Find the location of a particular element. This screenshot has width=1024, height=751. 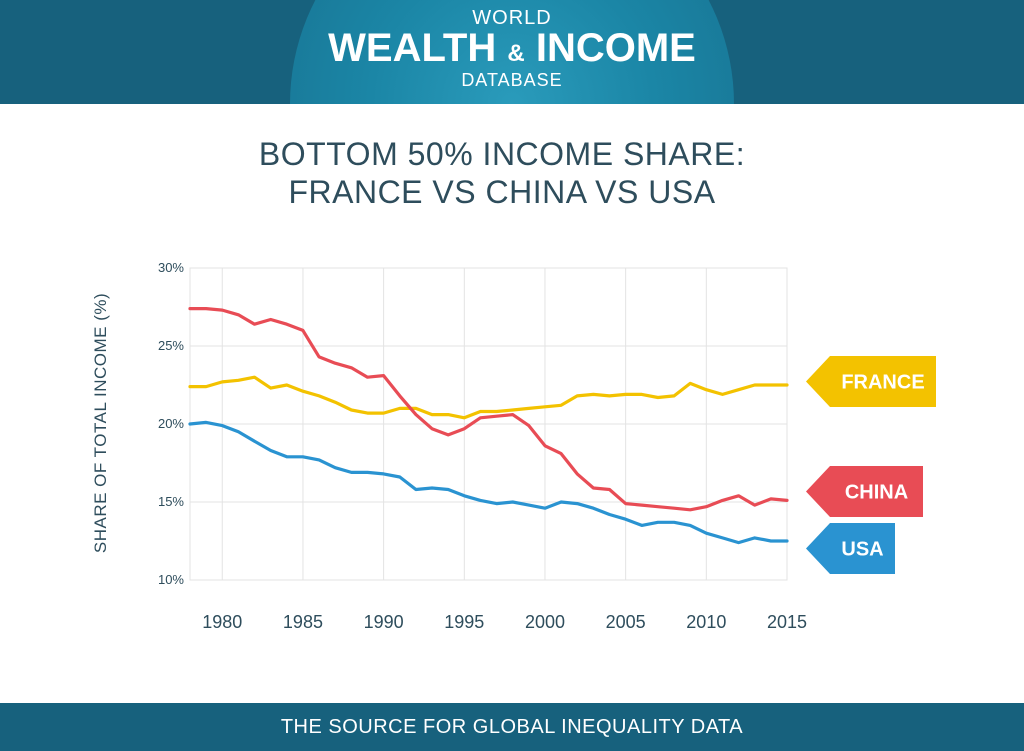

y-tick-label: 25% is located at coordinates (171, 345).